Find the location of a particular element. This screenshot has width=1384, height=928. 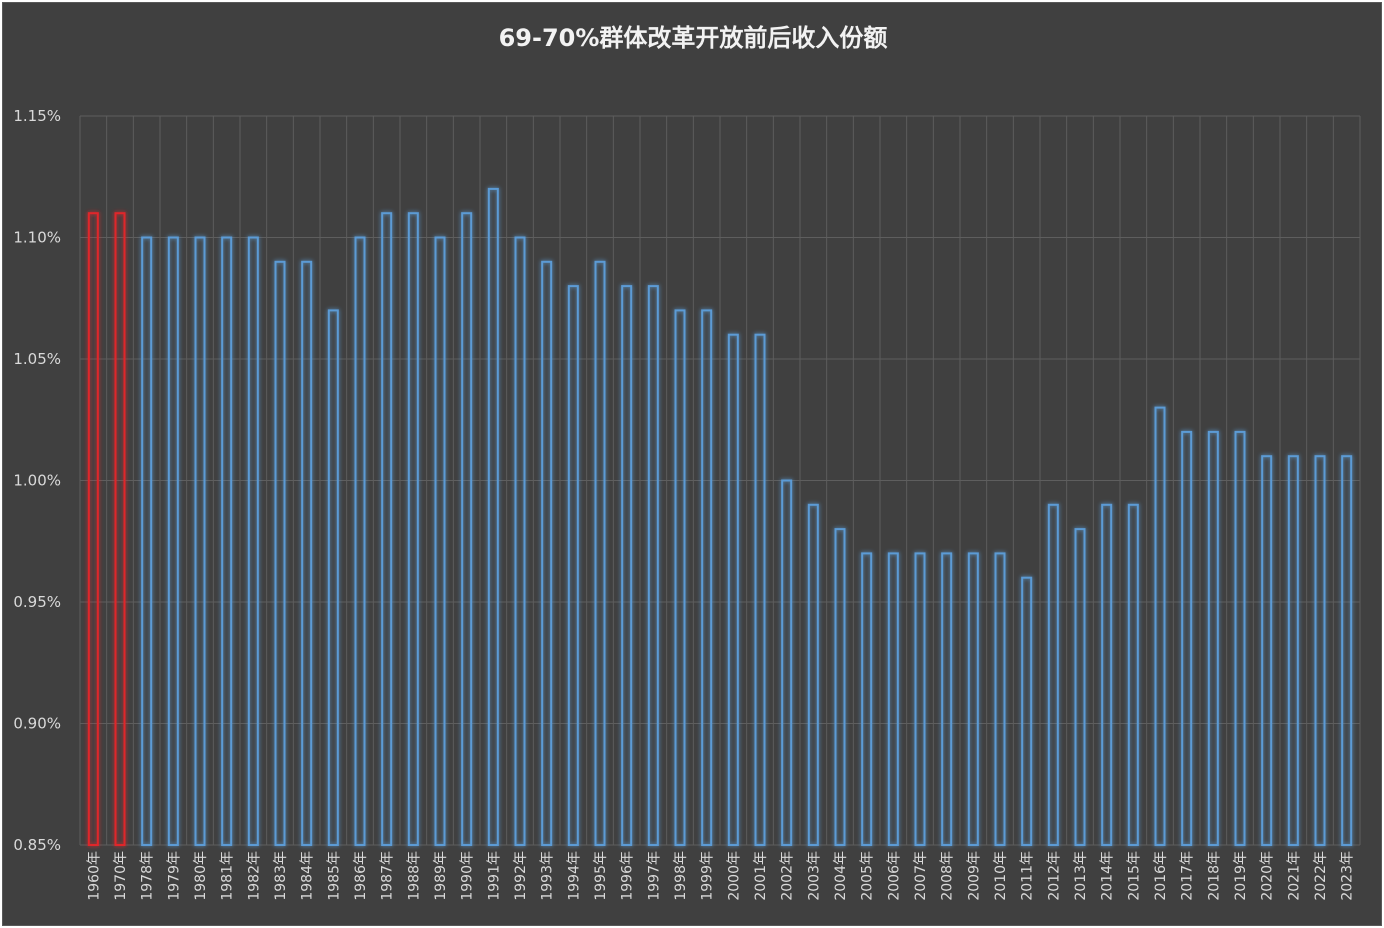

x-tick-label: 1982年 is located at coordinates (254, 876).